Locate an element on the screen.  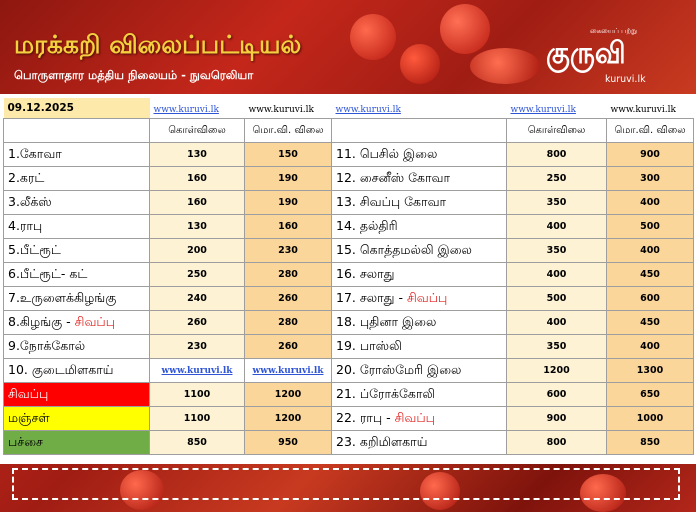
retail-price: 230 is located at coordinates (288, 250).